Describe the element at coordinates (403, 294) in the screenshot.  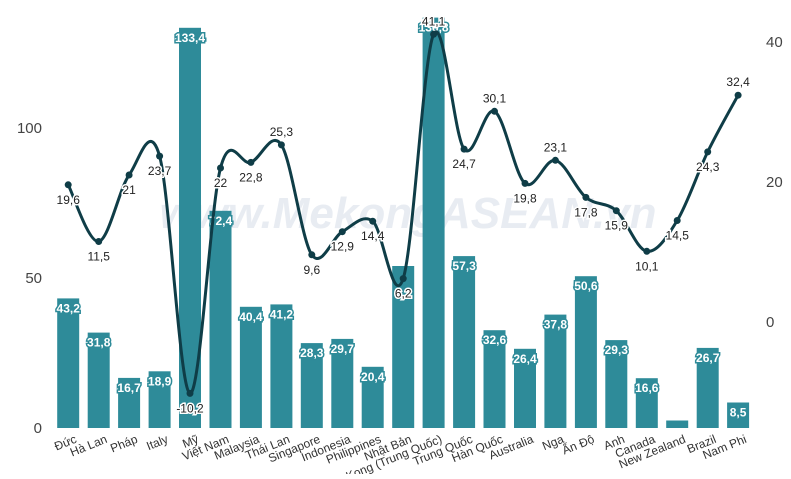
I see `line-label-12: 6,2` at that location.